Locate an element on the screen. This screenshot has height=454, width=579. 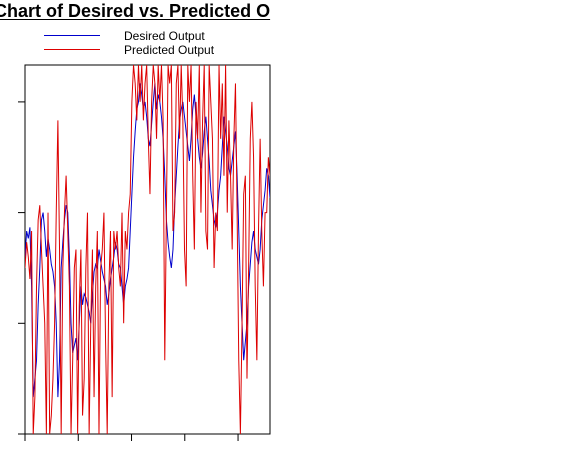
legend-swatch-desired is located at coordinates (72, 35).